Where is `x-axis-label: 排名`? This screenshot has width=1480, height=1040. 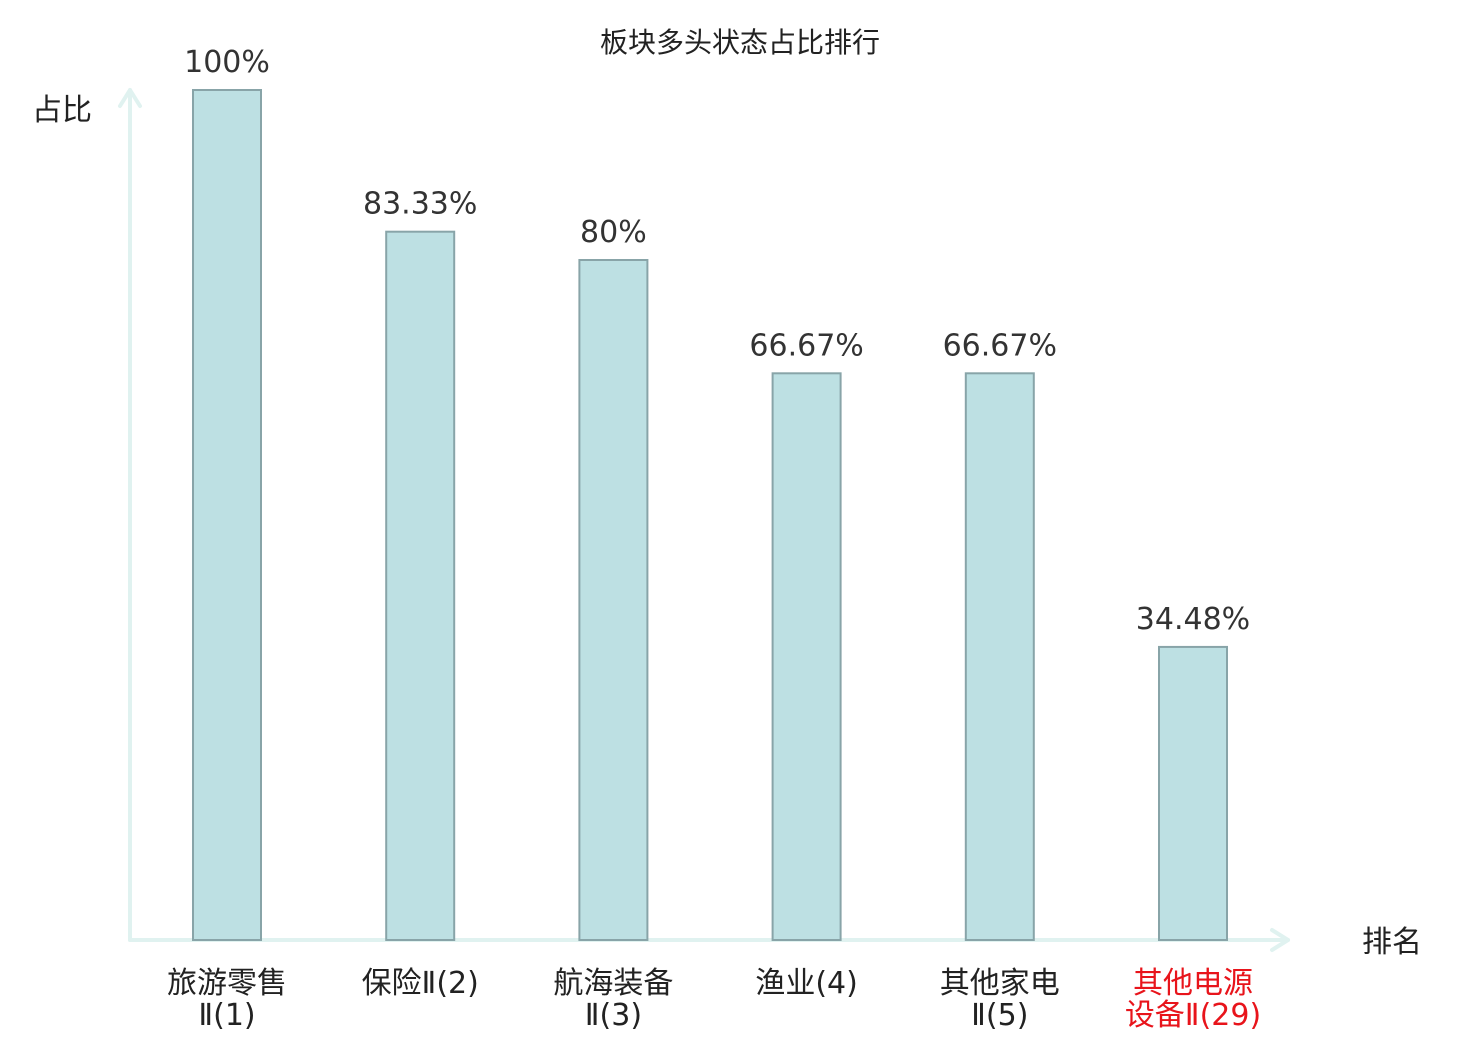
x-axis-label: 排名 is located at coordinates (1392, 942).